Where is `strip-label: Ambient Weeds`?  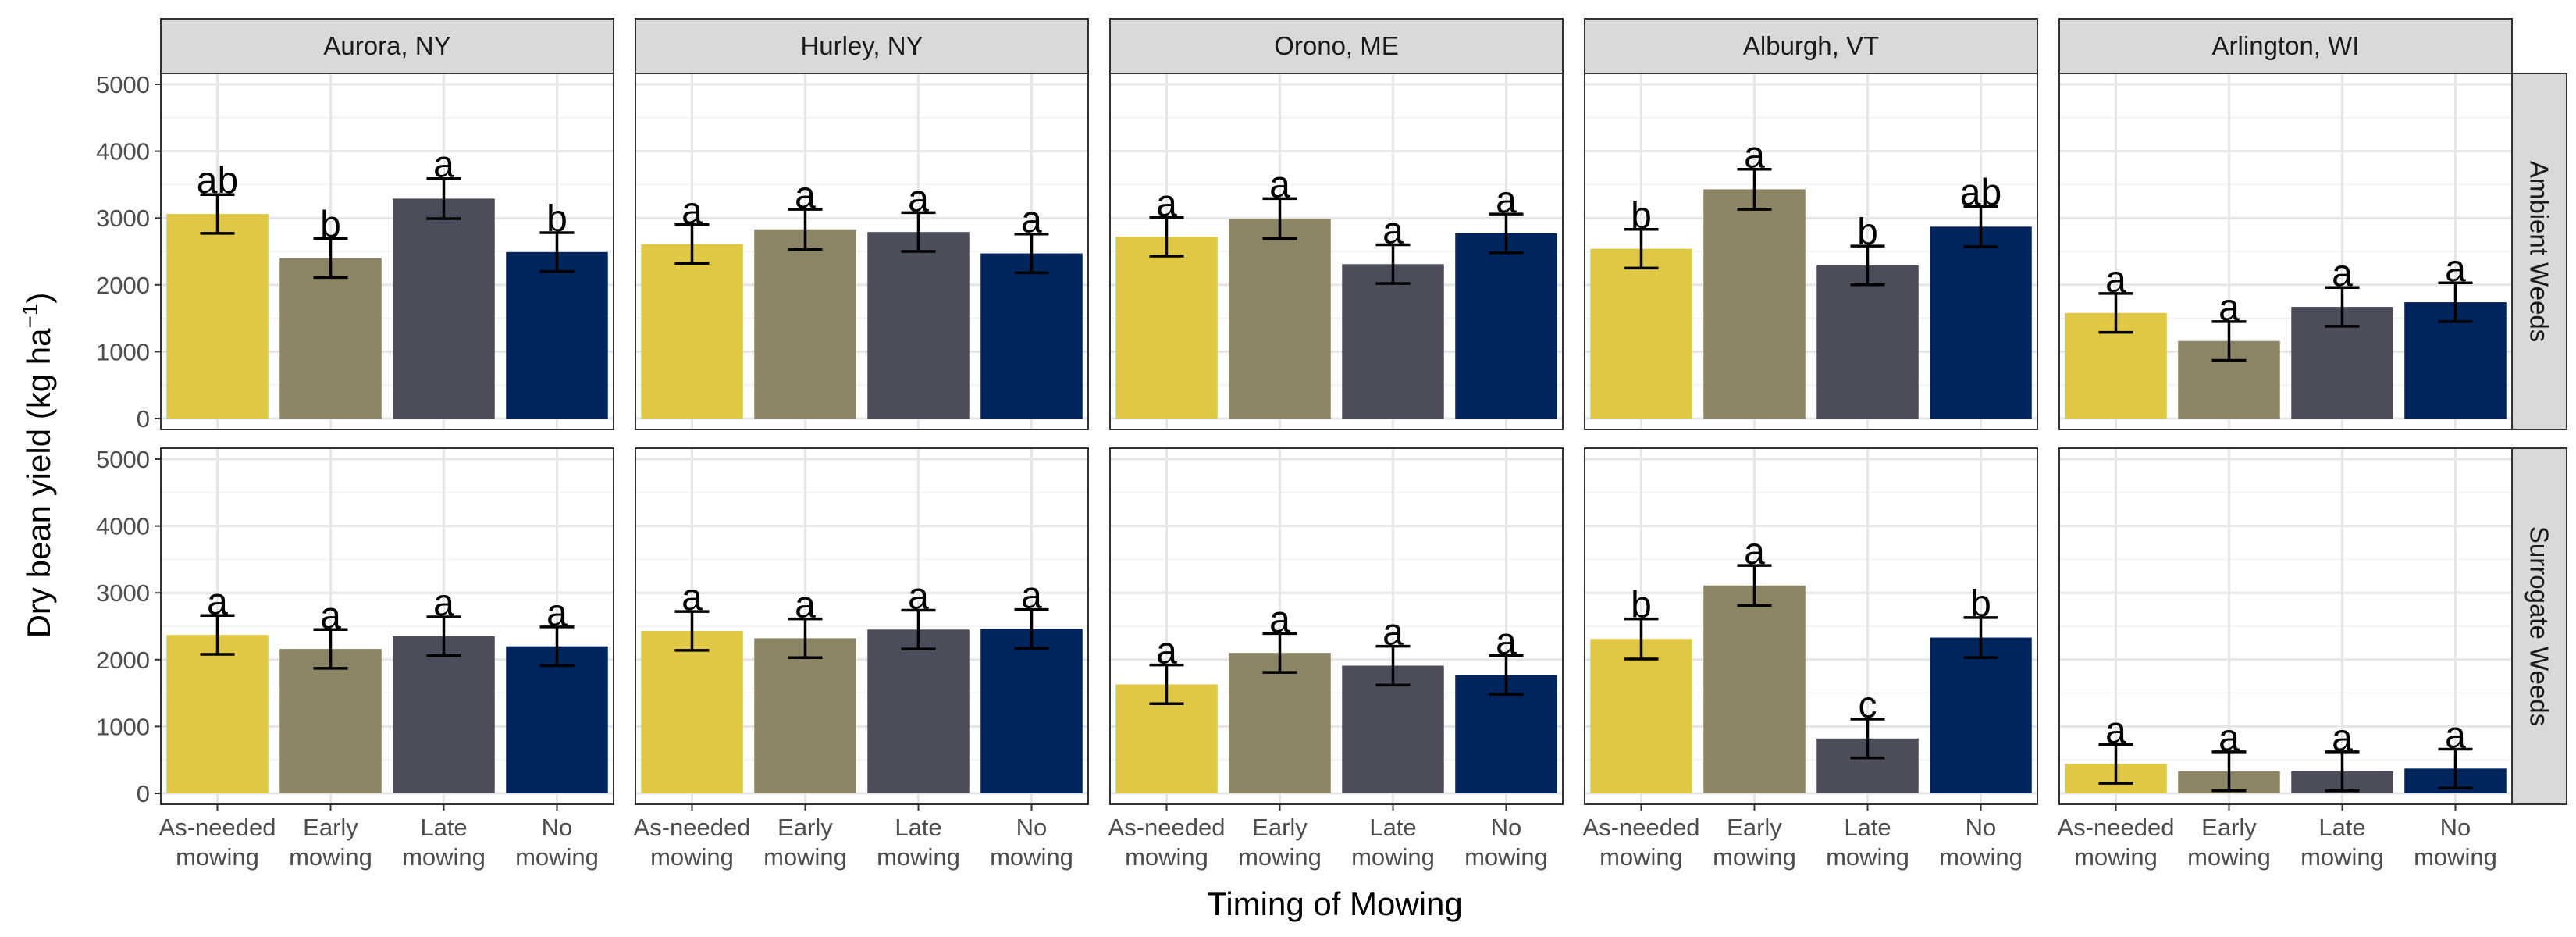
strip-label: Ambient Weeds is located at coordinates (2539, 251).